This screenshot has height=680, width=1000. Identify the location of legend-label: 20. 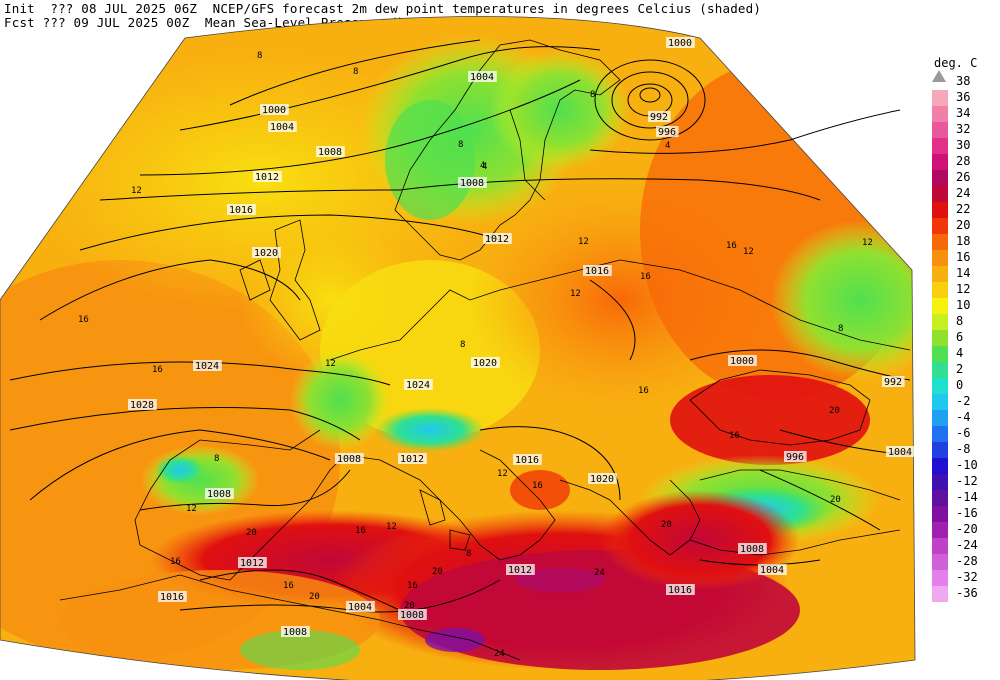
(963, 225).